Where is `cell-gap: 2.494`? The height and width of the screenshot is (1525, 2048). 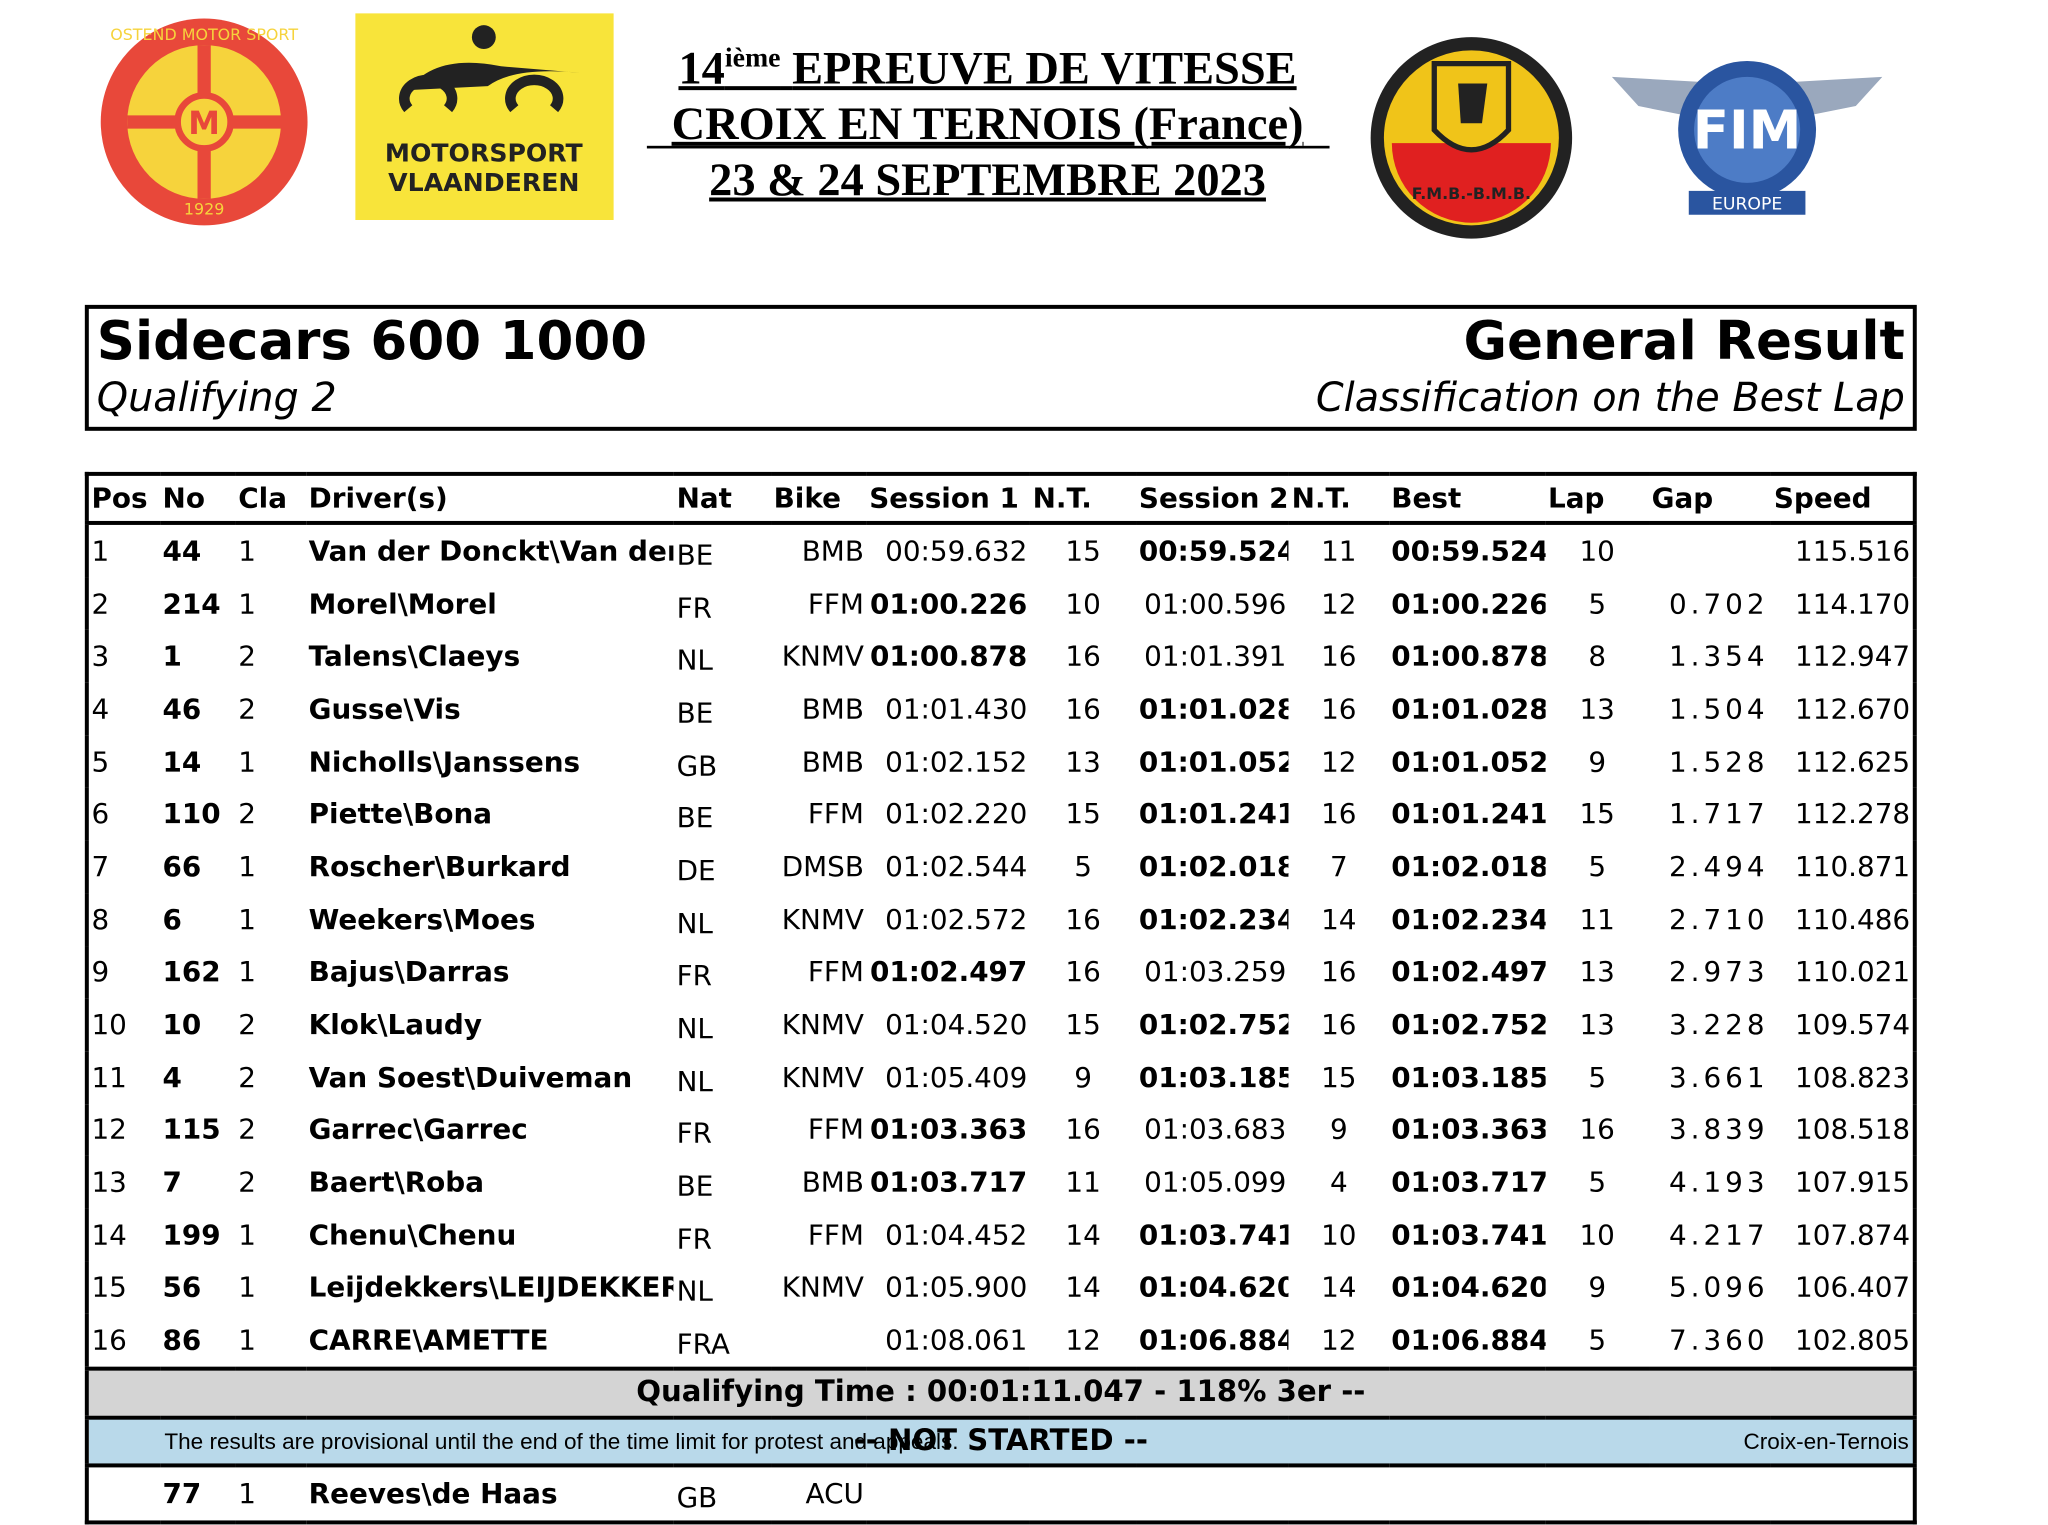
cell-gap: 2.494 is located at coordinates (1718, 866).